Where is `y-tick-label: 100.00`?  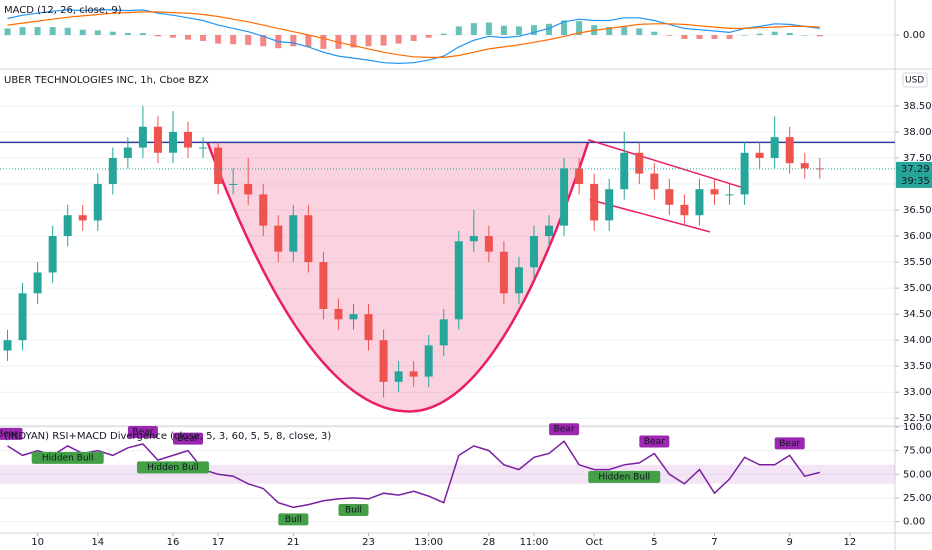 y-tick-label: 100.00 is located at coordinates (917, 427).